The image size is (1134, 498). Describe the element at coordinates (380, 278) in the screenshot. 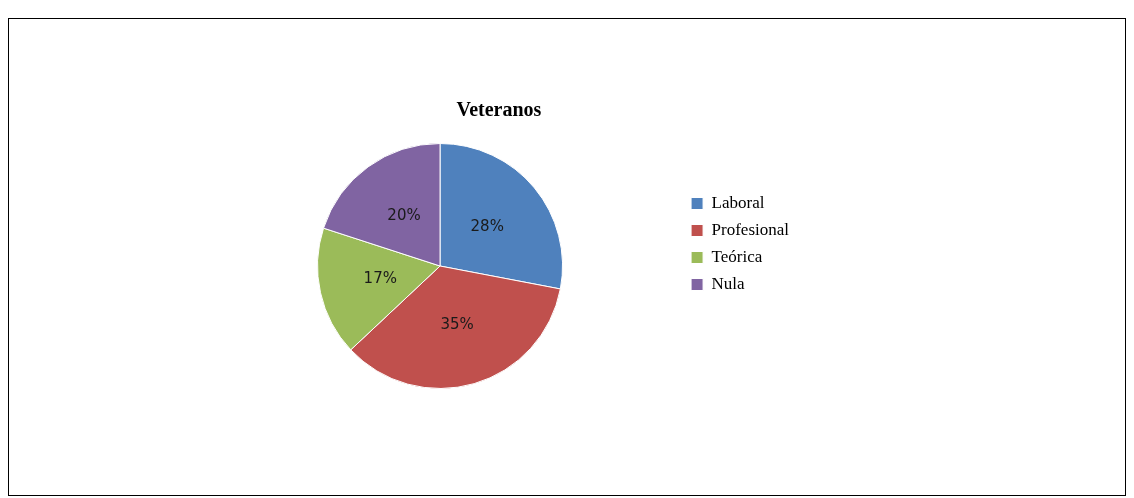

I see `data-label: 17%` at that location.